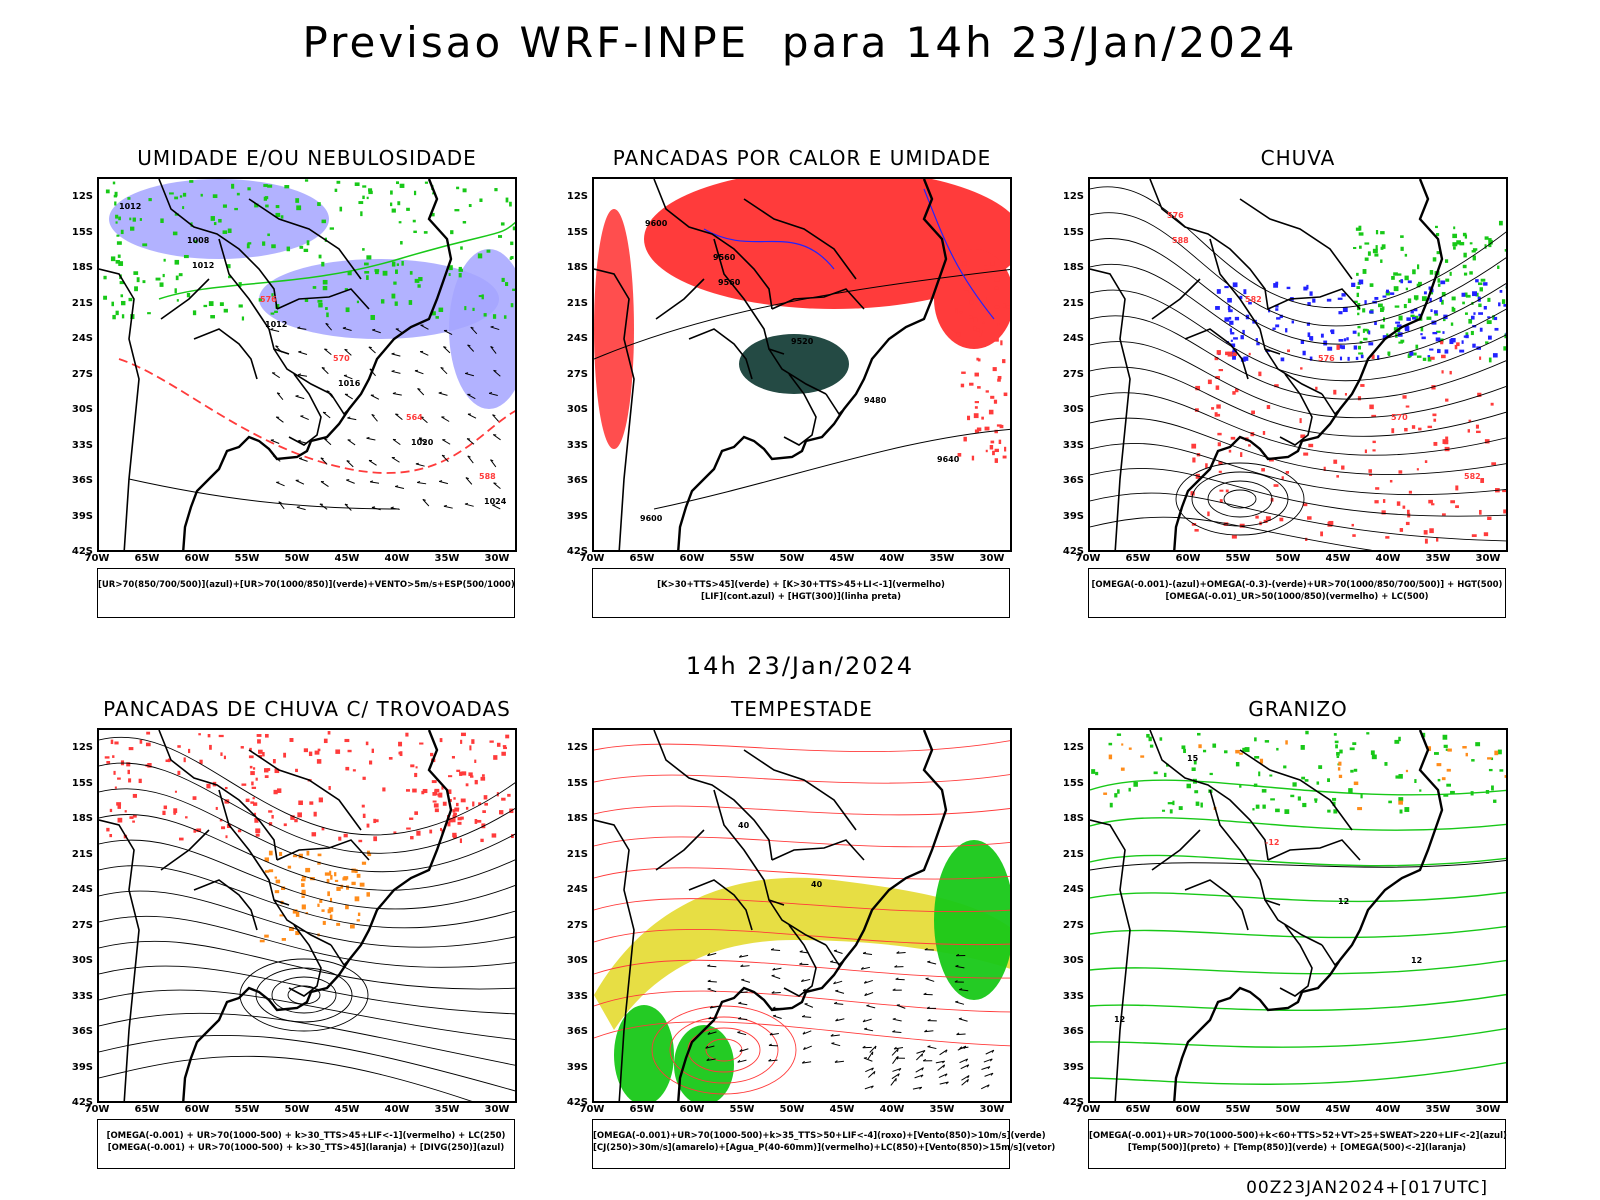  I want to click on contour-label: 564, so click(414, 417).